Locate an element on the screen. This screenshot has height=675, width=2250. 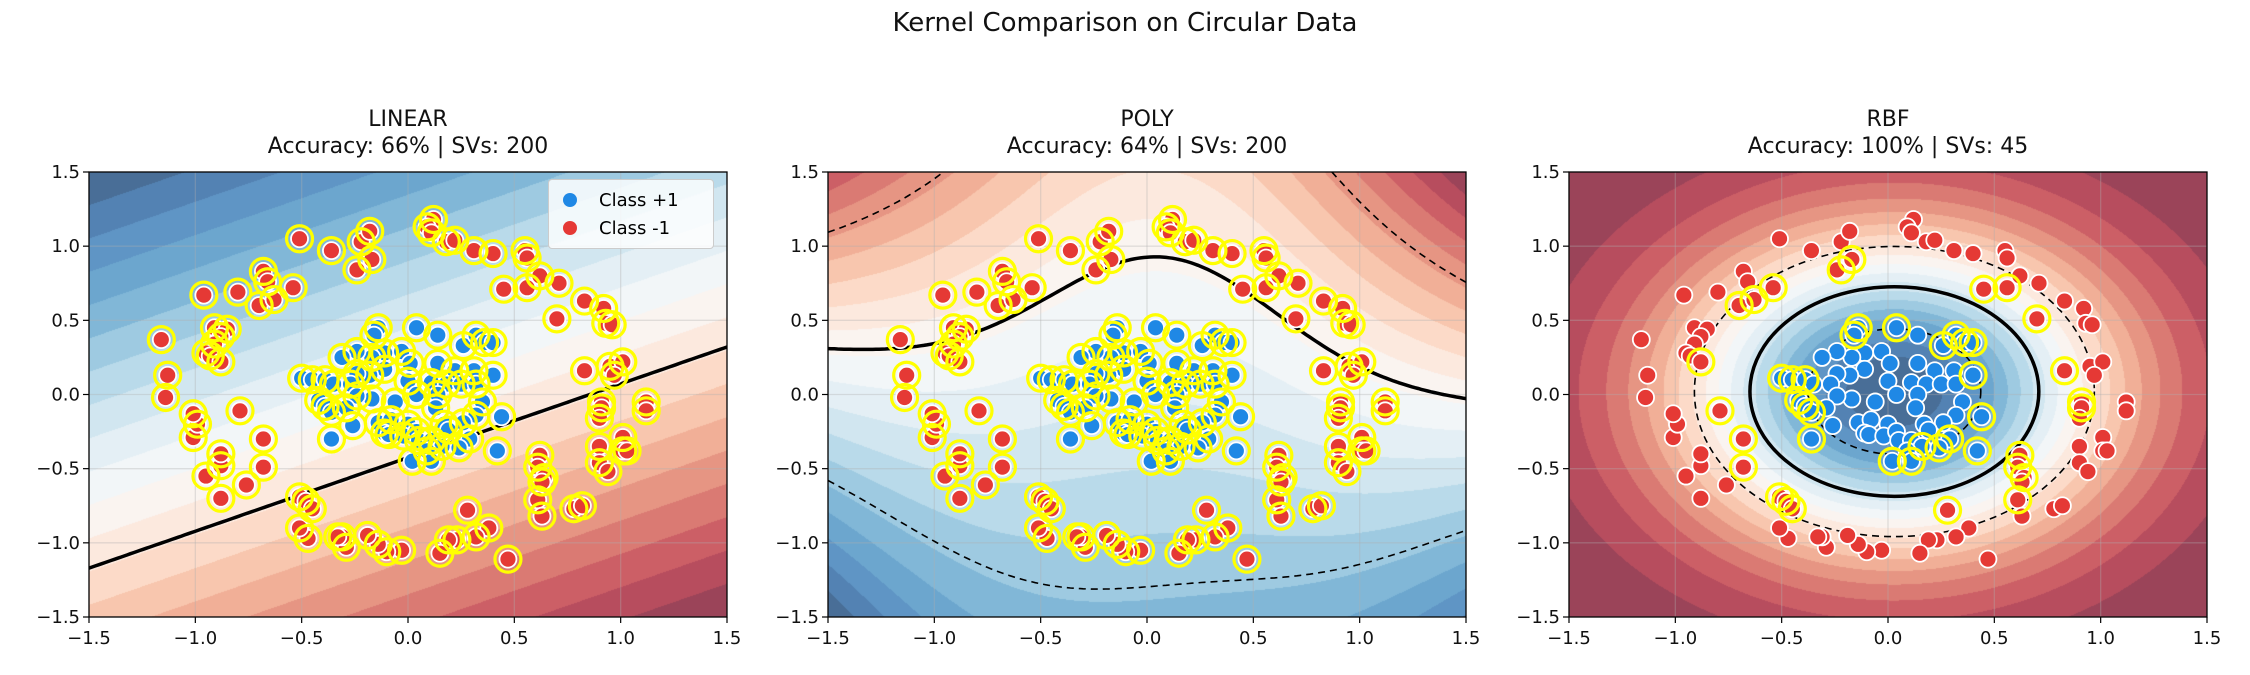
subplot-subtitle: Accuracy: 64% | SVs: 200 is located at coordinates (1147, 146).